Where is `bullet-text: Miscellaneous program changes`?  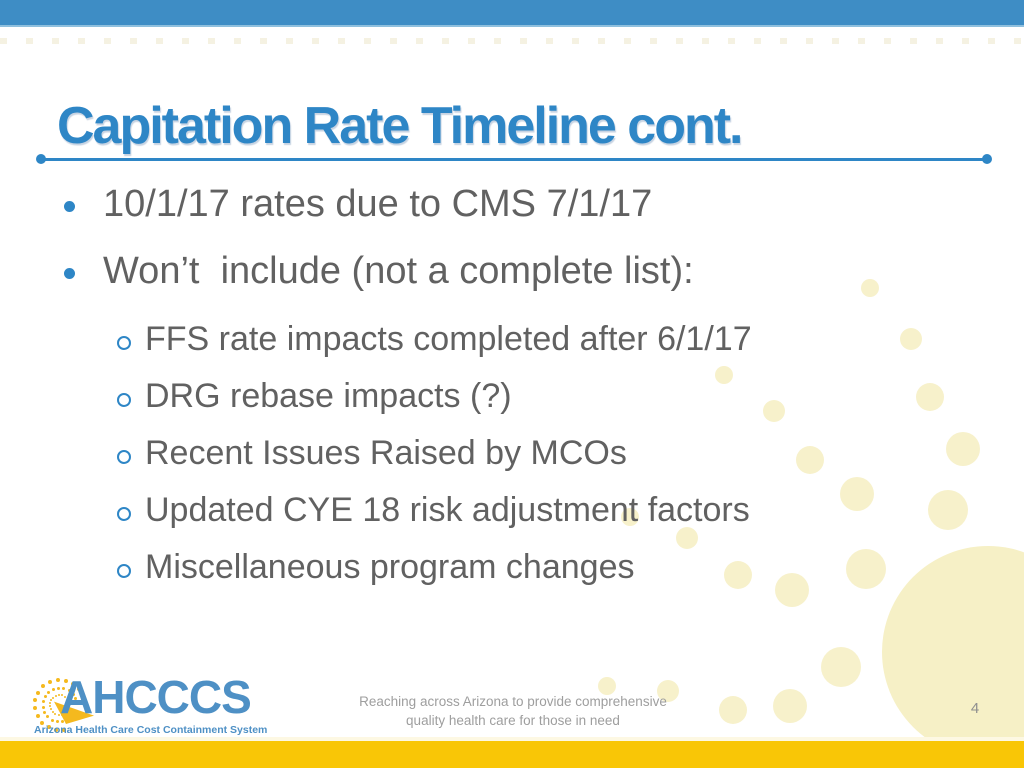
bullet-text: Miscellaneous program changes is located at coordinates (390, 567).